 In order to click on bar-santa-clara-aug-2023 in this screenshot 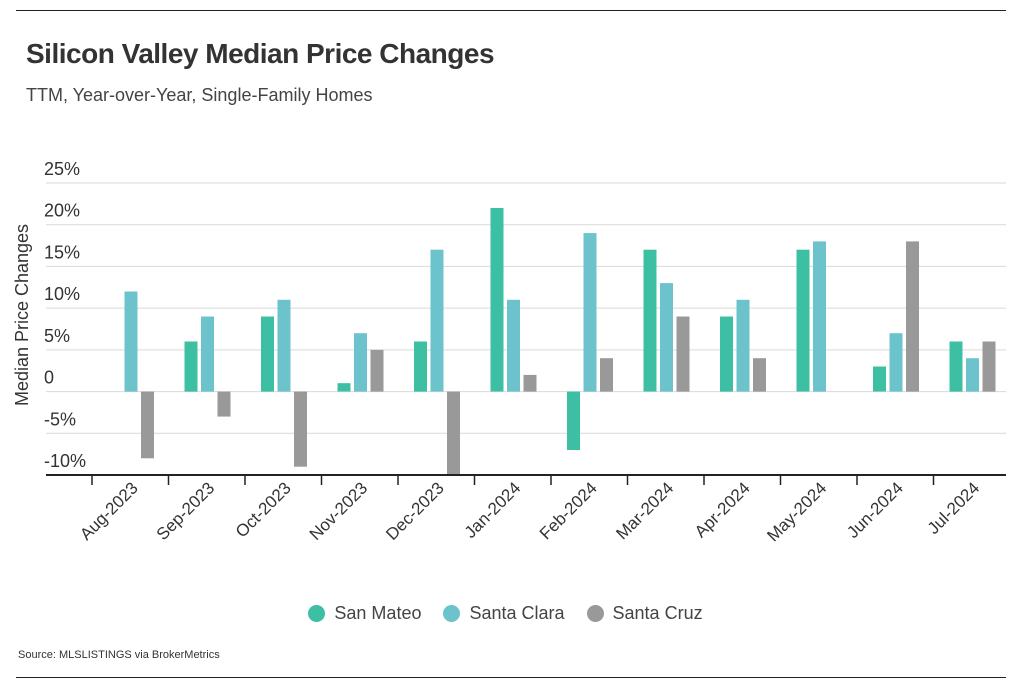, I will do `click(131, 341)`.